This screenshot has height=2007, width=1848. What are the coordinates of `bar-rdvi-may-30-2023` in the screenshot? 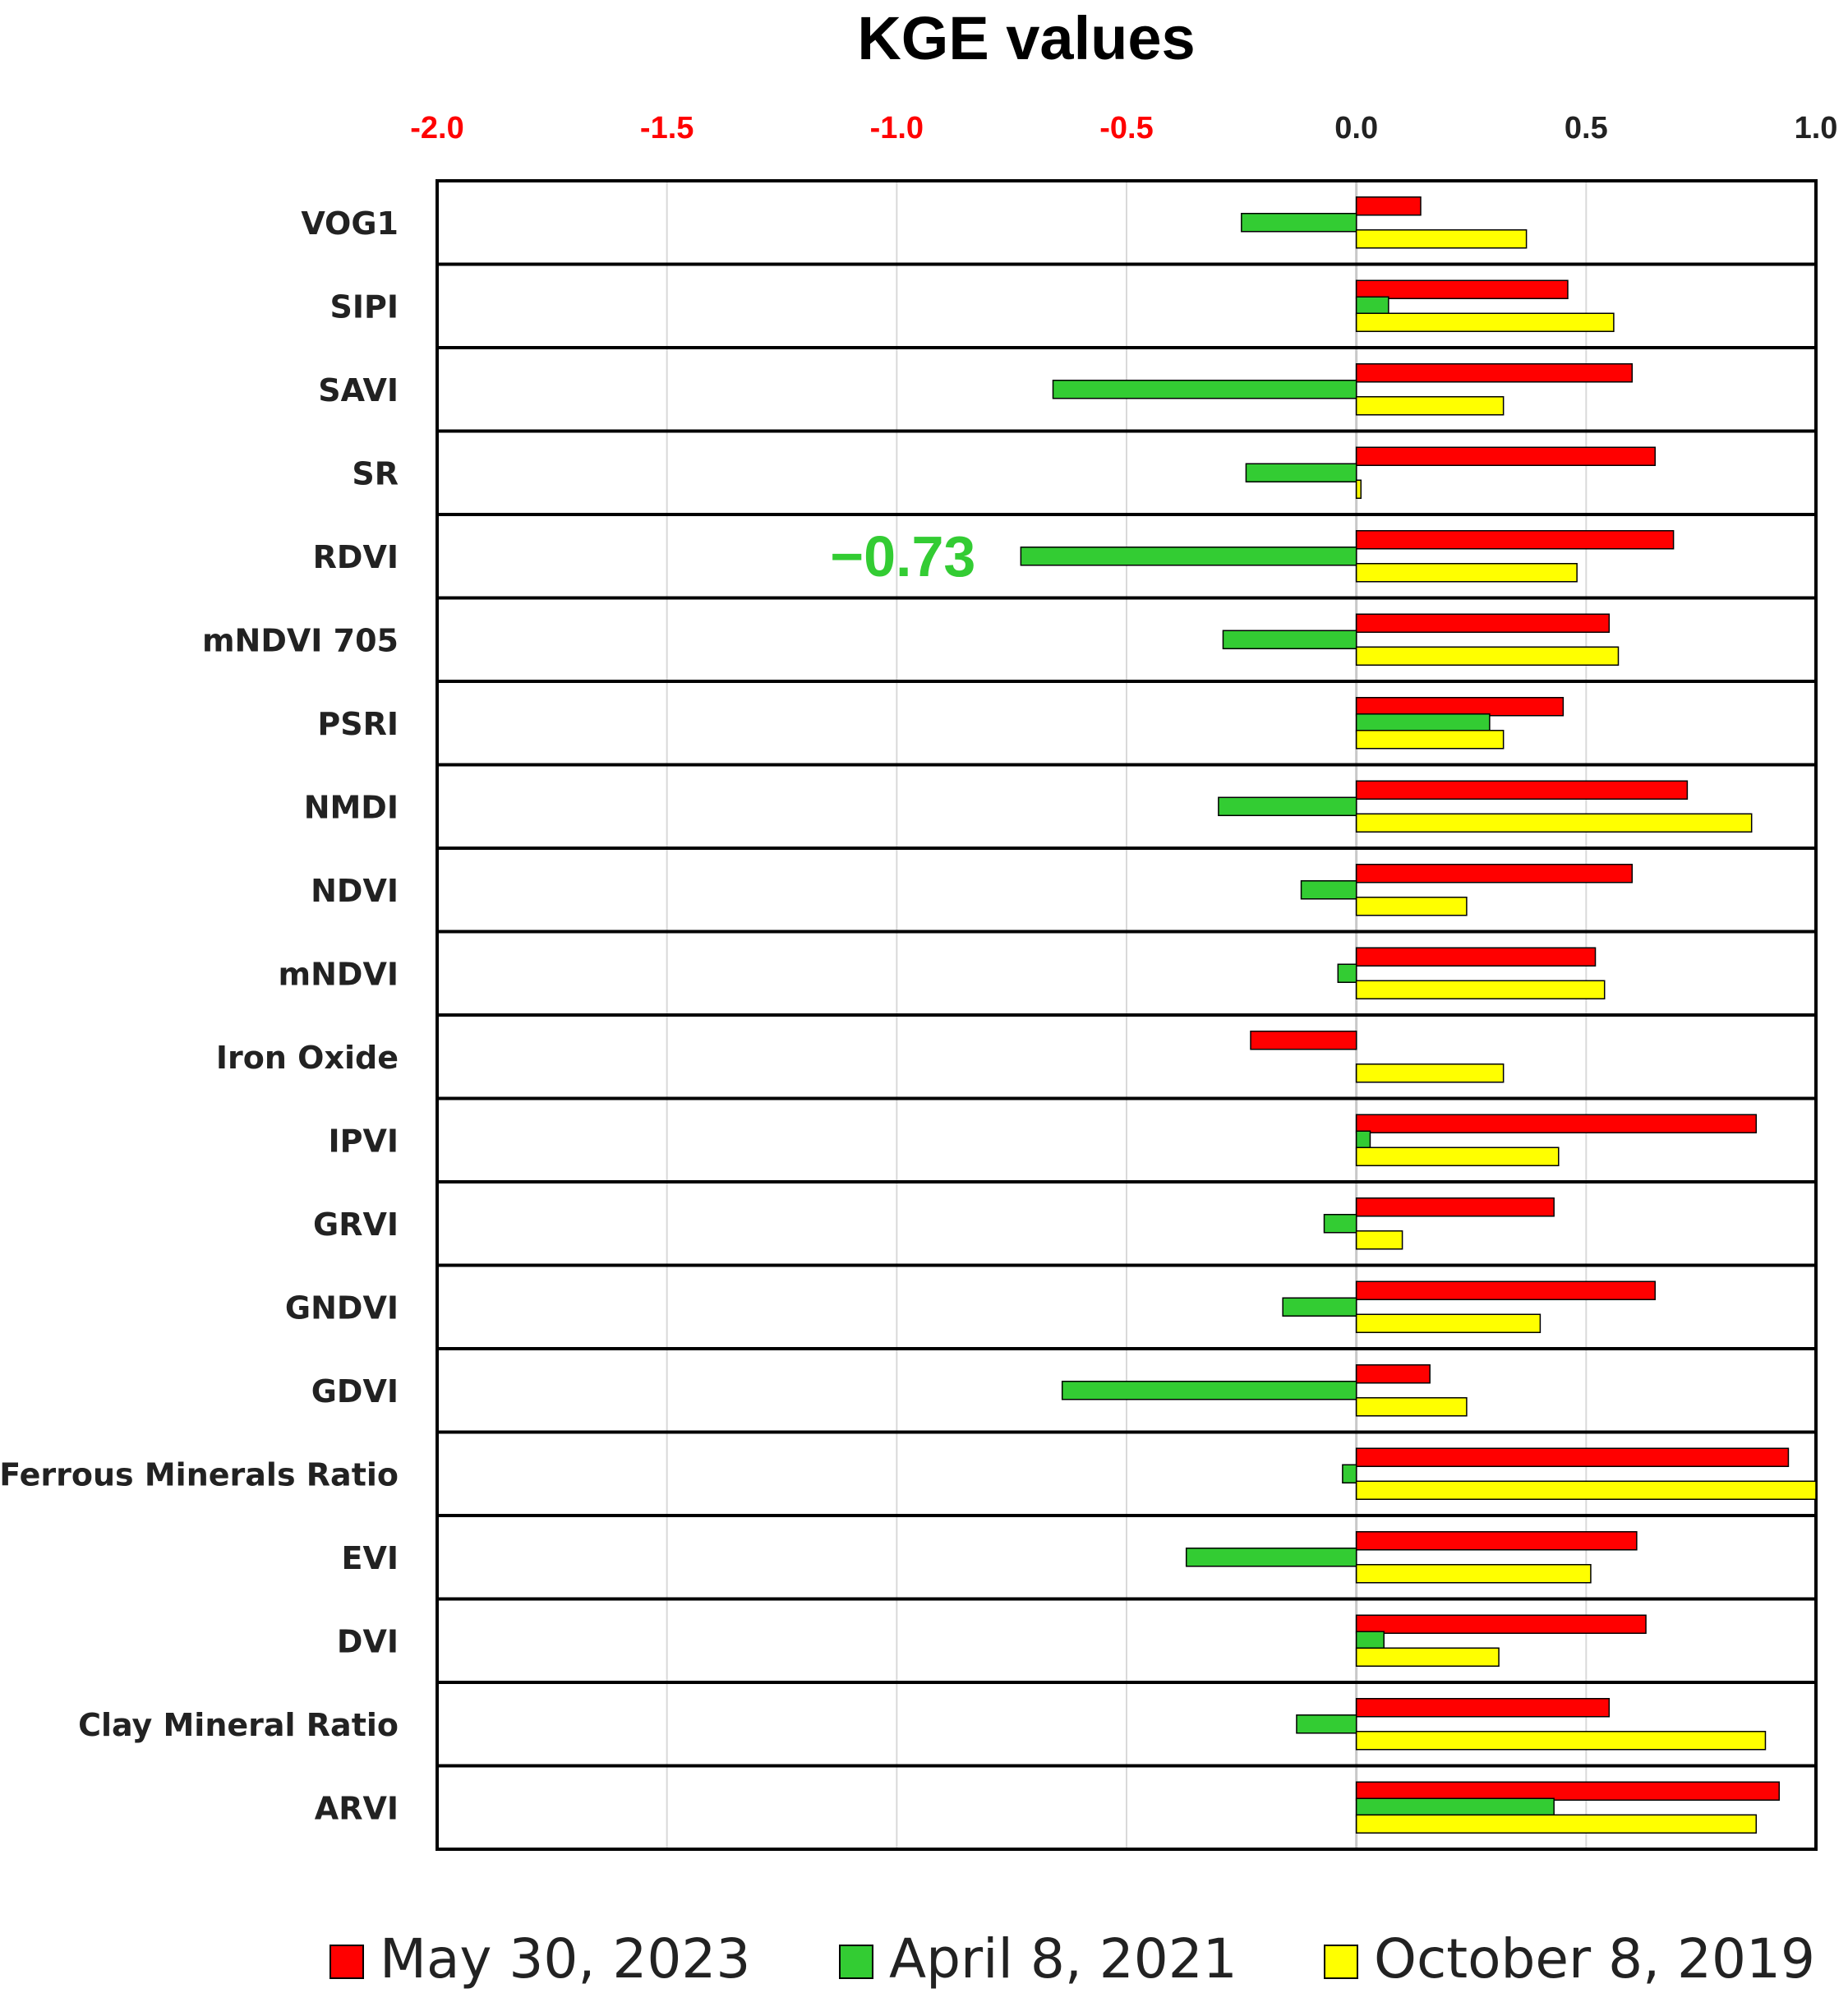 It's located at (1515, 540).